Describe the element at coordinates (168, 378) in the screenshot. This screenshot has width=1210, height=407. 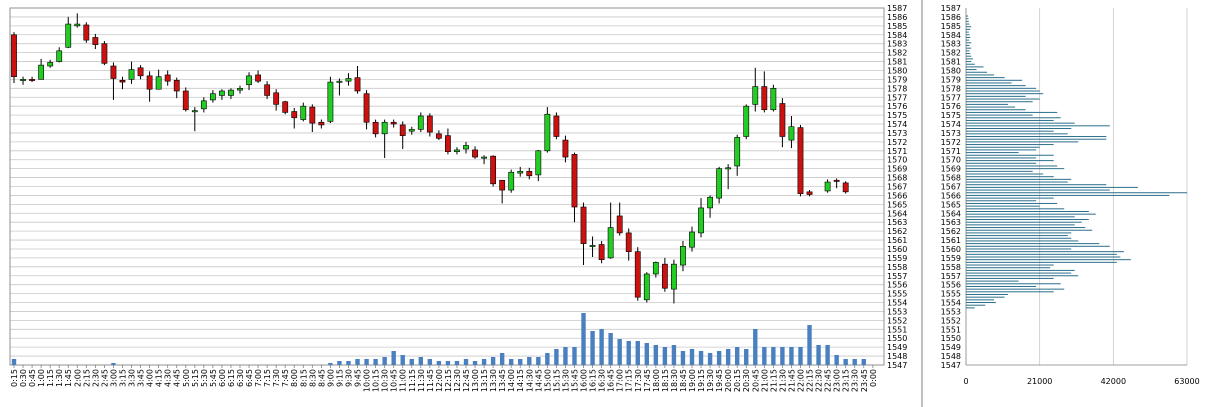
I see `time-tick-label: 4:30` at that location.